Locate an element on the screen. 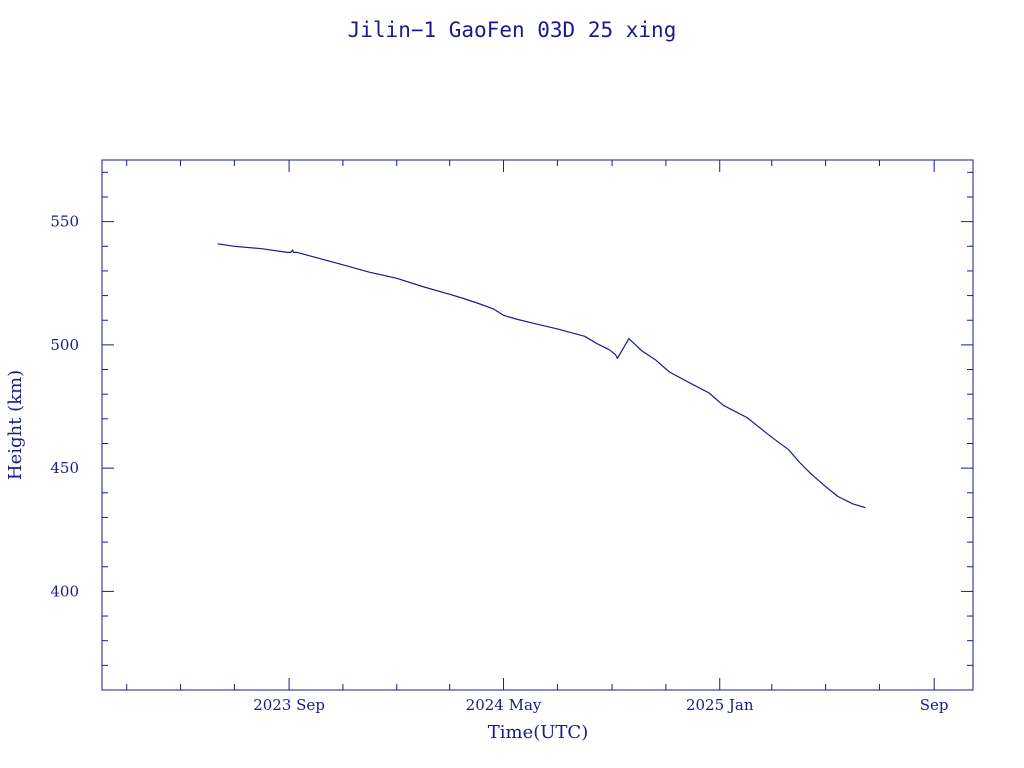 Image resolution: width=1024 pixels, height=768 pixels. x-tick-label: Sep is located at coordinates (934, 705).